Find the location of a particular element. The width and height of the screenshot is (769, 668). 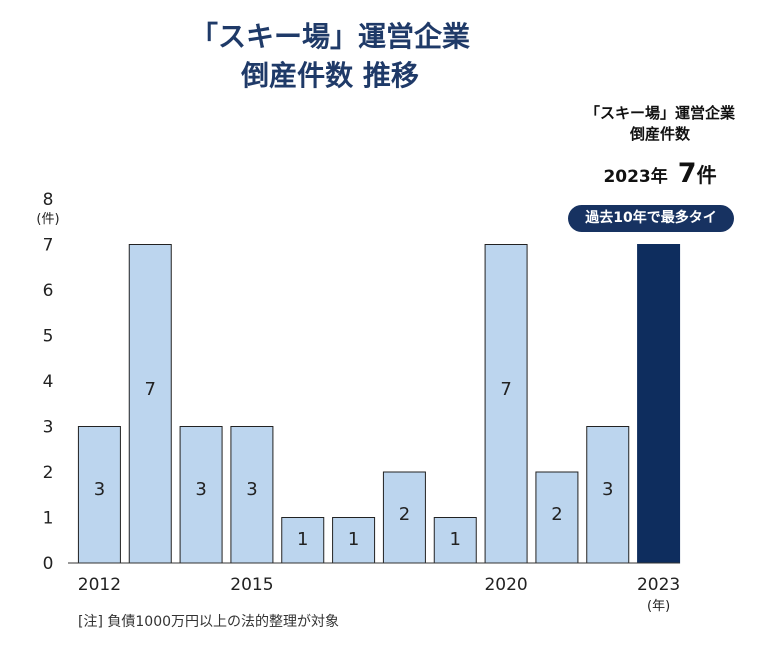

x-tick-label: 2012 is located at coordinates (99, 585).